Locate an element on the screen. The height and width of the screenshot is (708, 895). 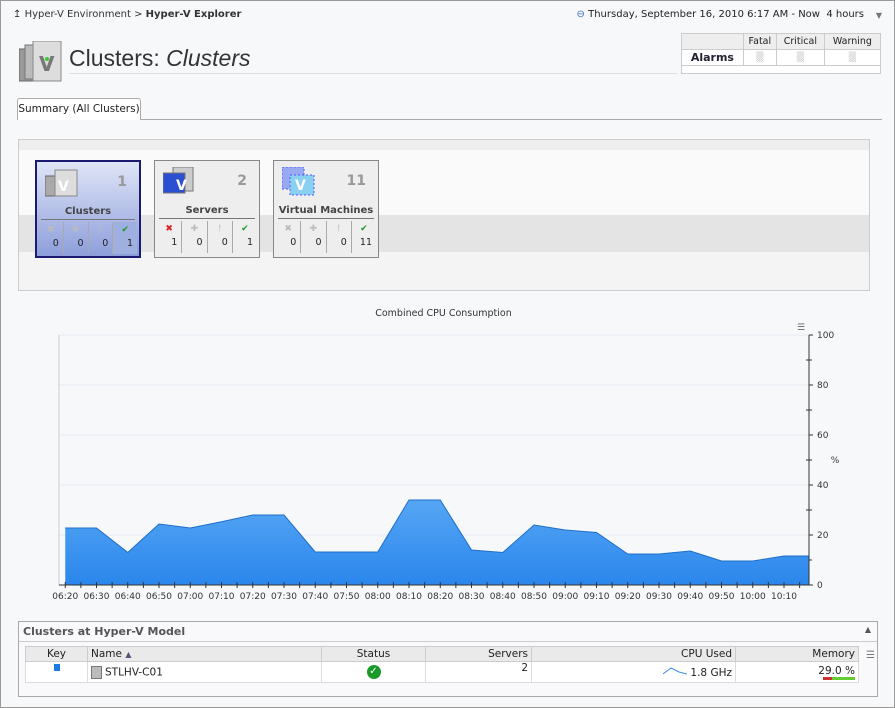
tile-count: 1 is located at coordinates (122, 182).